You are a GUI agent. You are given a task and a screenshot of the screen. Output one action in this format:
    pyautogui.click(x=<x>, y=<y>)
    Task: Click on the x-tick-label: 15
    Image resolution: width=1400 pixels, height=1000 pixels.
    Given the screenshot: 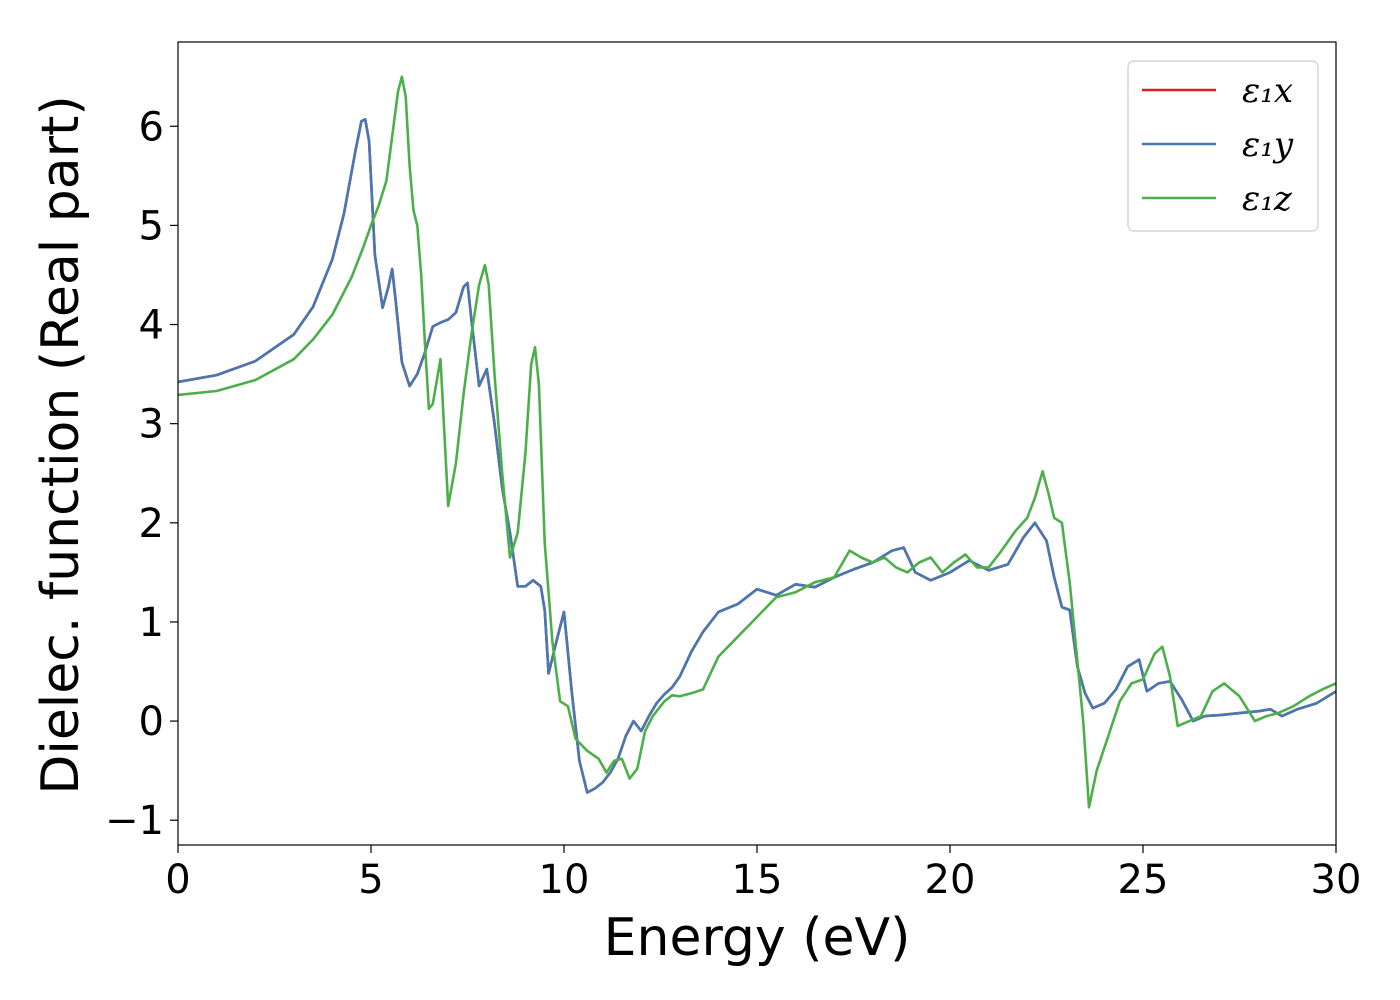 What is the action you would take?
    pyautogui.click(x=757, y=880)
    